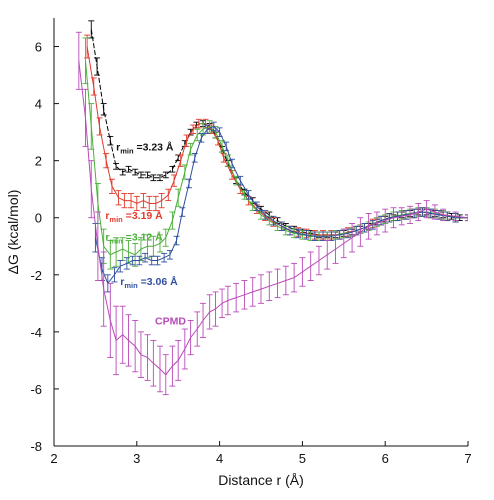  Describe the element at coordinates (467, 458) in the screenshot. I see `x-tick-label: 7` at that location.